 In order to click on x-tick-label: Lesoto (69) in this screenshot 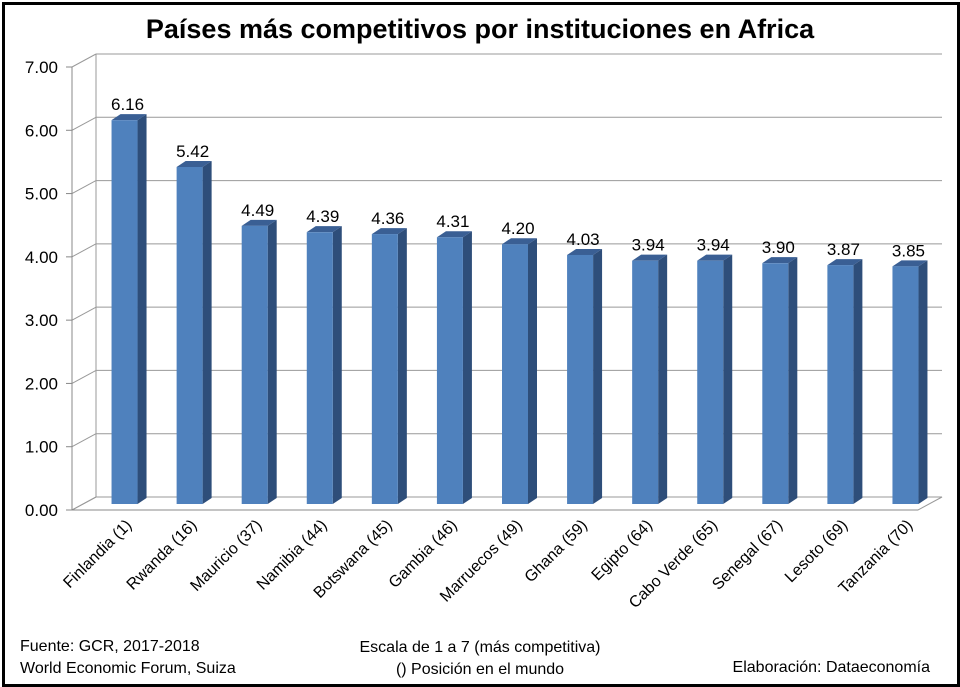, I will do `click(816, 551)`.